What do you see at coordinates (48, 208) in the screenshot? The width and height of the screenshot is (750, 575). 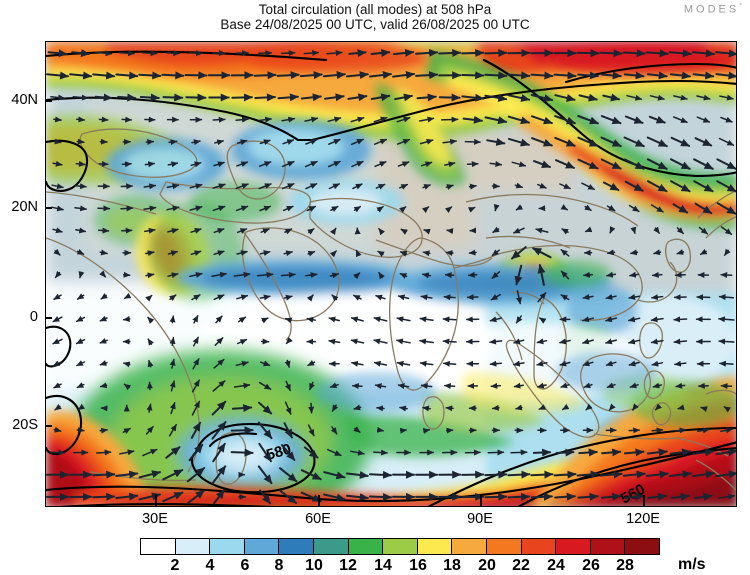 I see `y-tick-20n` at bounding box center [48, 208].